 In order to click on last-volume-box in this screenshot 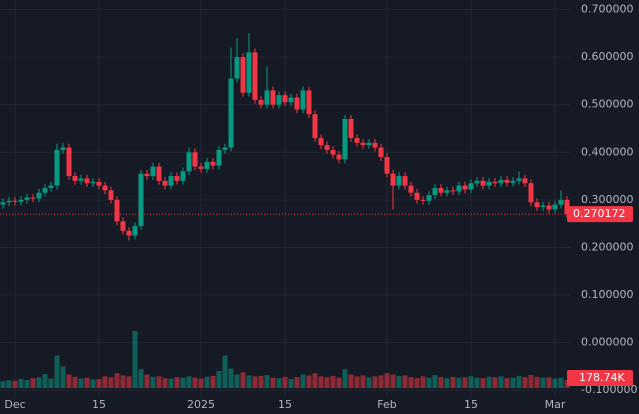, I will do `click(600, 378)`.